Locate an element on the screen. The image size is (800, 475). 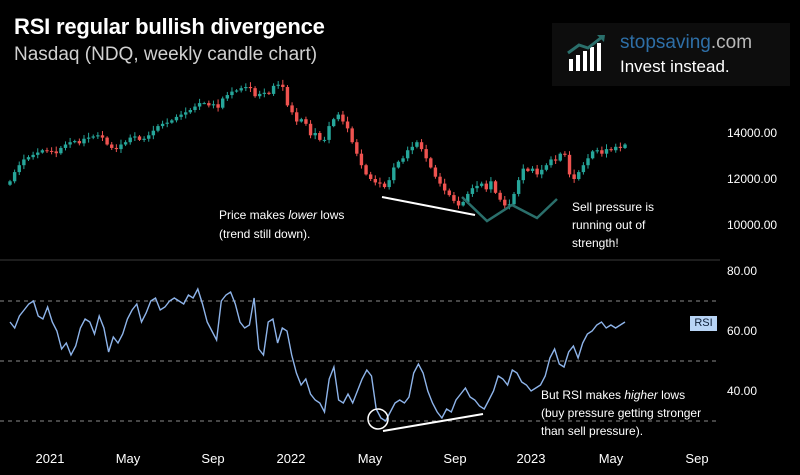
sell-pressure-zigzag is located at coordinates (509, 209).